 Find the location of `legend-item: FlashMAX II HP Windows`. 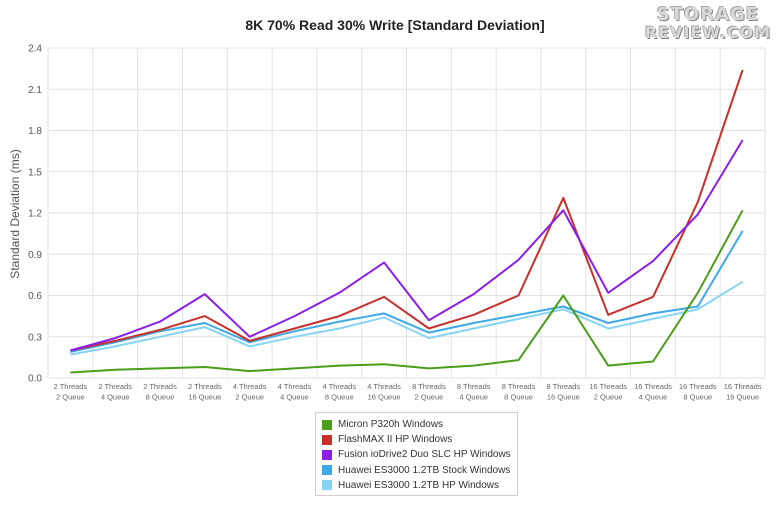

legend-item: FlashMAX II HP Windows is located at coordinates (416, 439).